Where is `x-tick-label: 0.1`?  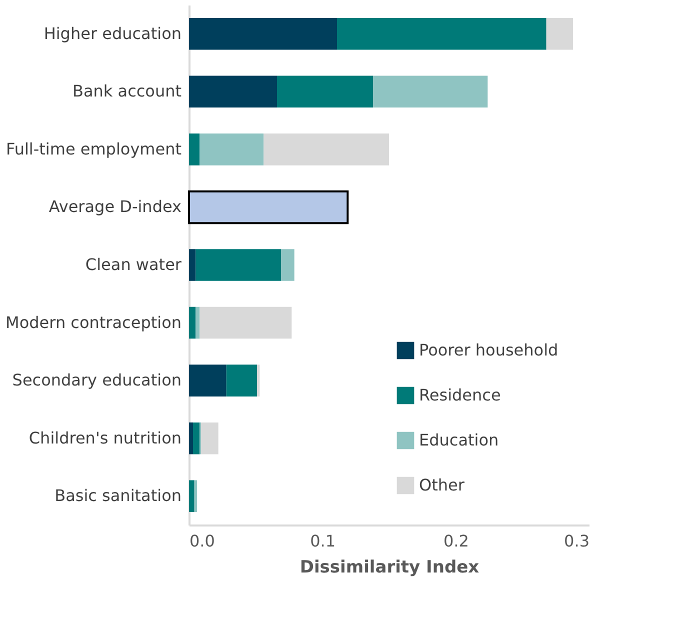 x-tick-label: 0.1 is located at coordinates (323, 541).